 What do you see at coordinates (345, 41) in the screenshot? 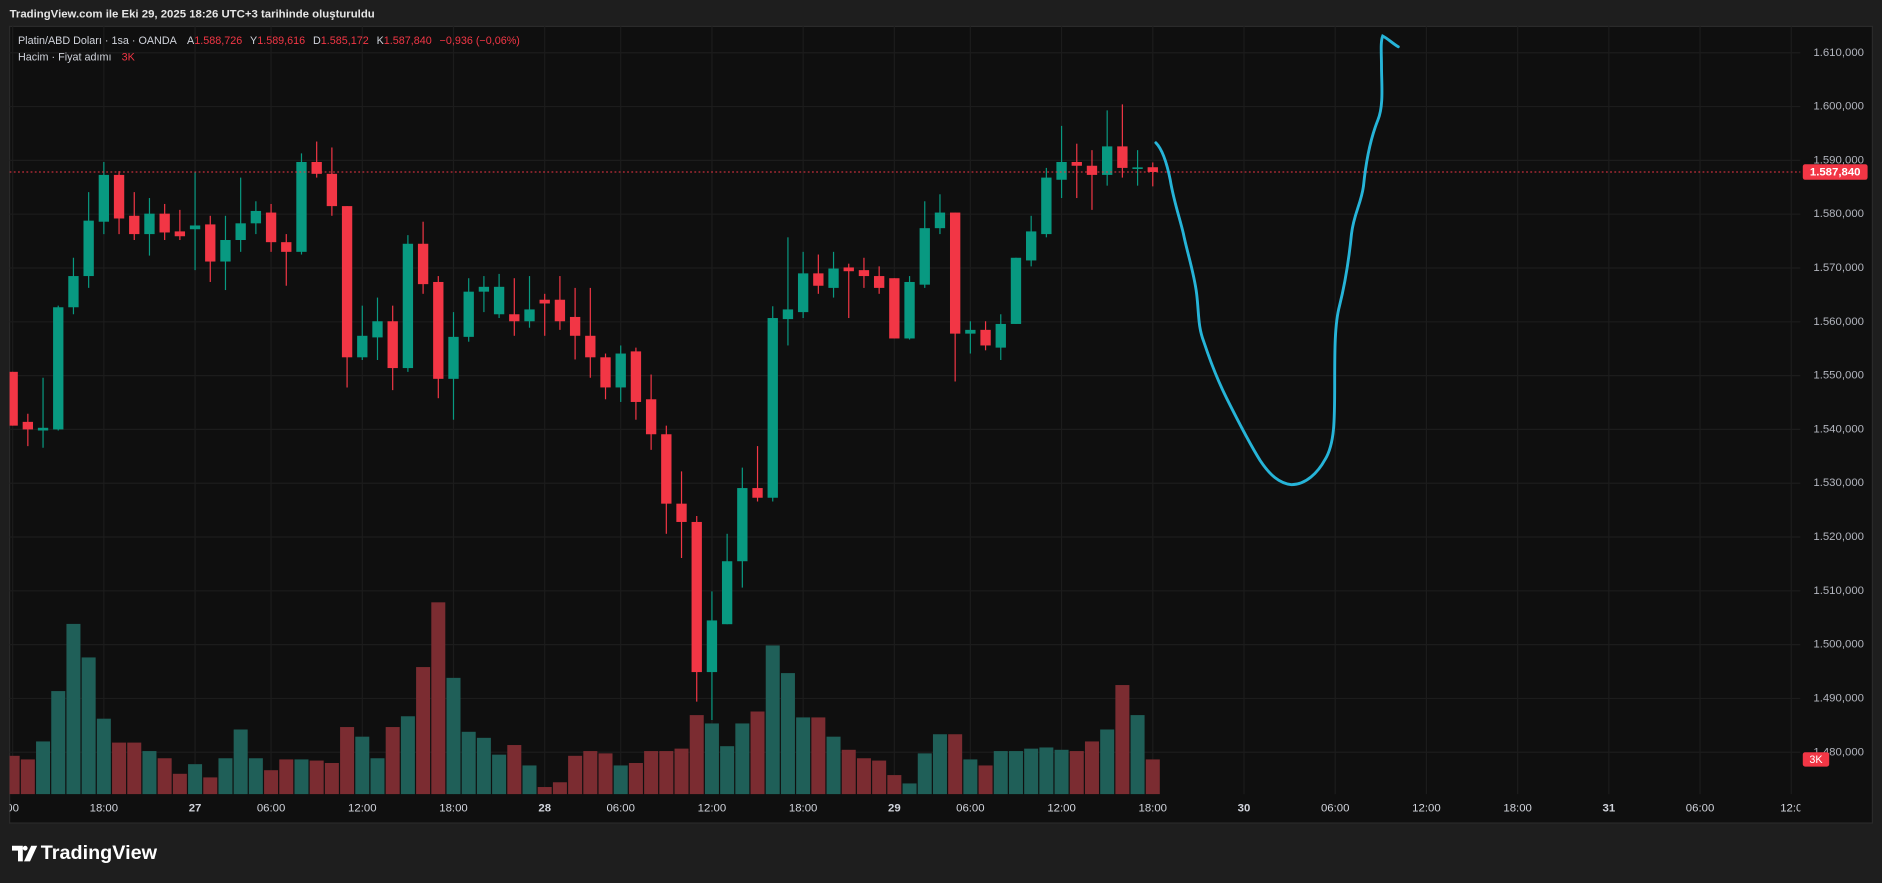
I see `ohlc-value: 1.585,172` at bounding box center [345, 41].